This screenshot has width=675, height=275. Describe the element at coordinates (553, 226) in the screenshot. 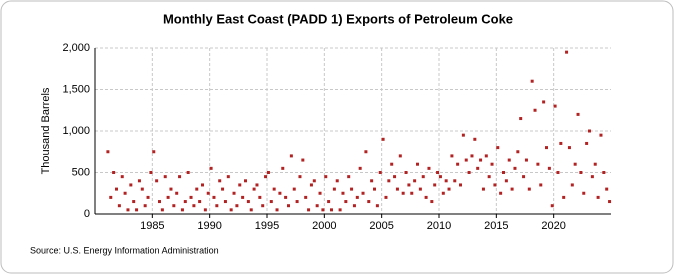

I see `x-tick-label: 2020` at that location.